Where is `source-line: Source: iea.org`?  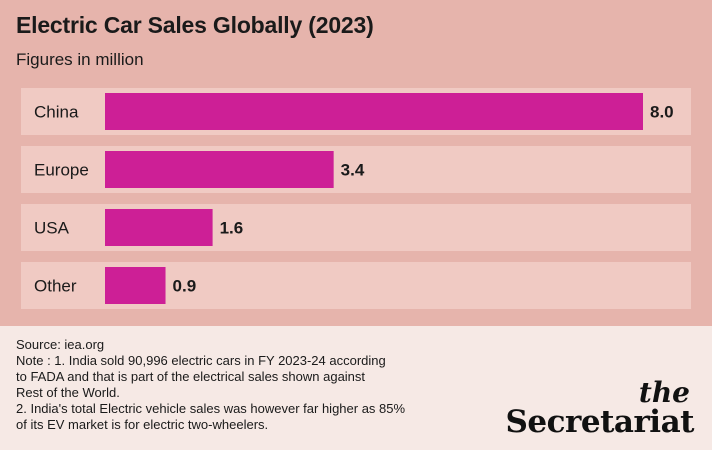 source-line: Source: iea.org is located at coordinates (60, 344).